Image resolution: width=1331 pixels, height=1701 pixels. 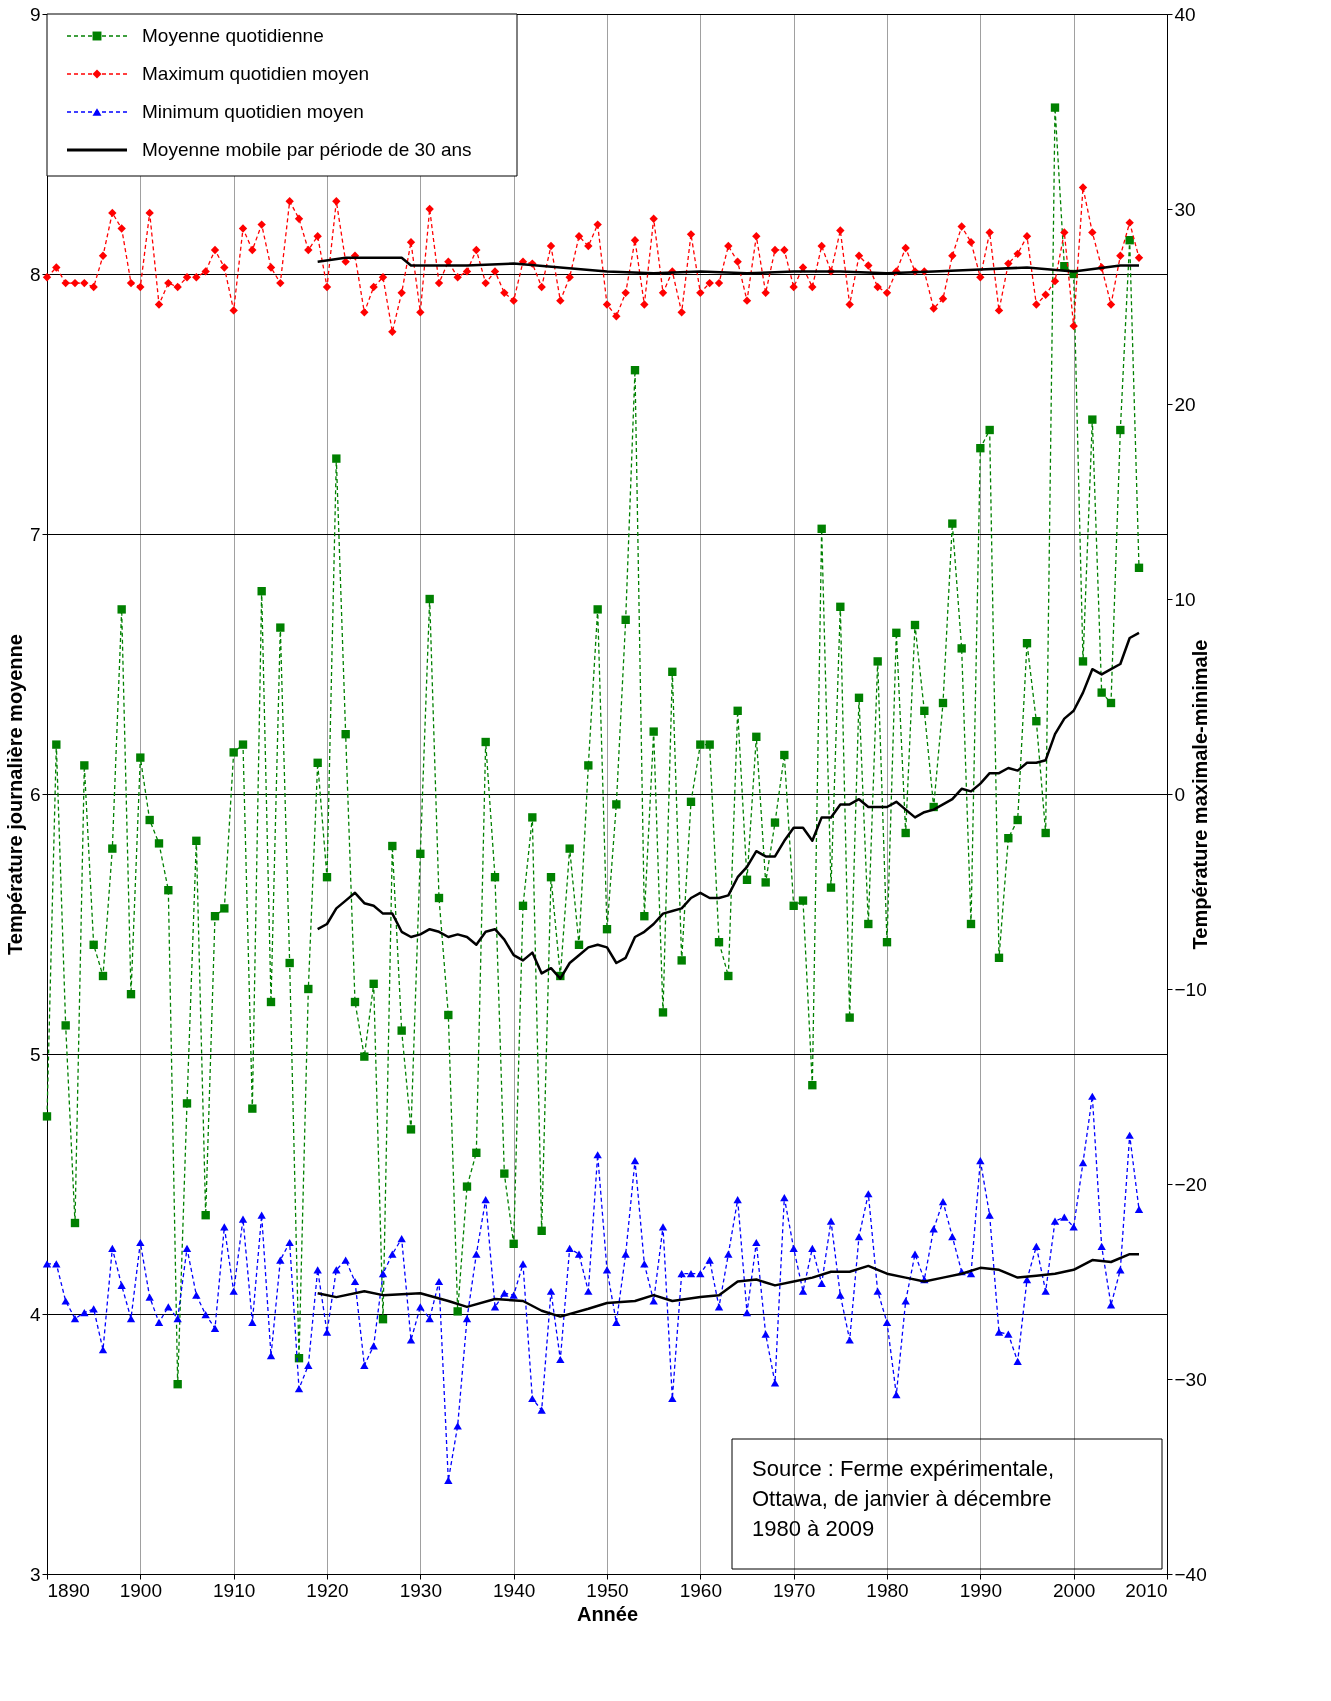 I want to click on x-tick-label: 2010, so click(x=1146, y=1590).